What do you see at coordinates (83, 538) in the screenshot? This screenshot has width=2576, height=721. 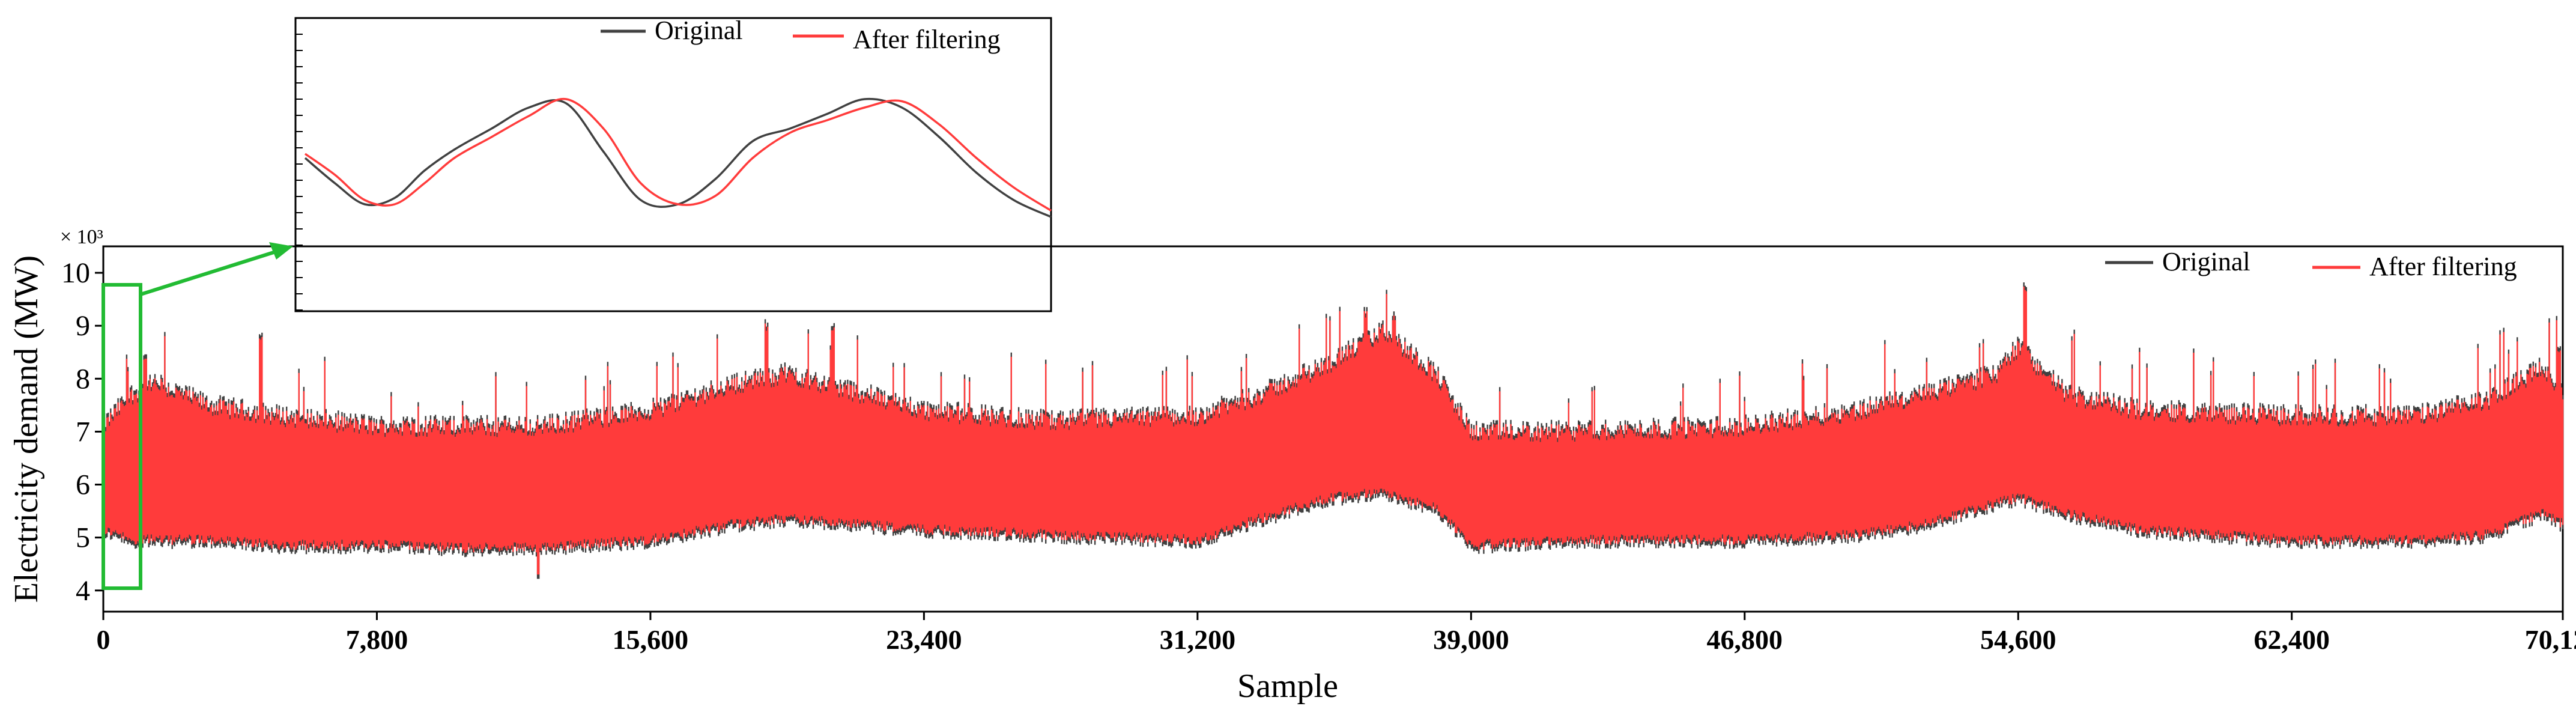 I see `y-tick-label: 5` at bounding box center [83, 538].